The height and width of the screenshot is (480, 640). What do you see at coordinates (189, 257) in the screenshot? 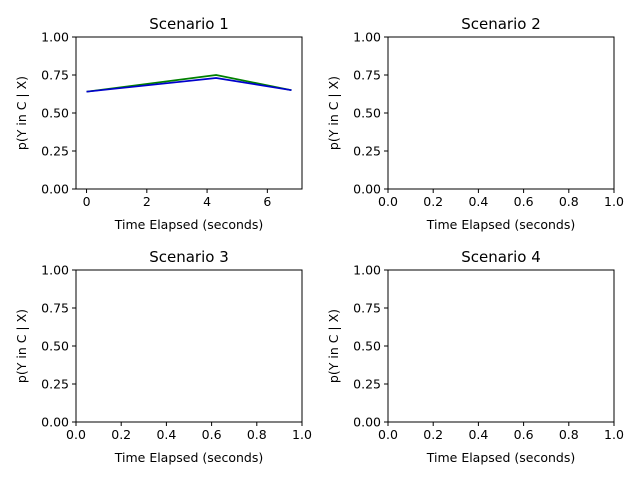
I see `subplot-title: Scenario 3` at bounding box center [189, 257].